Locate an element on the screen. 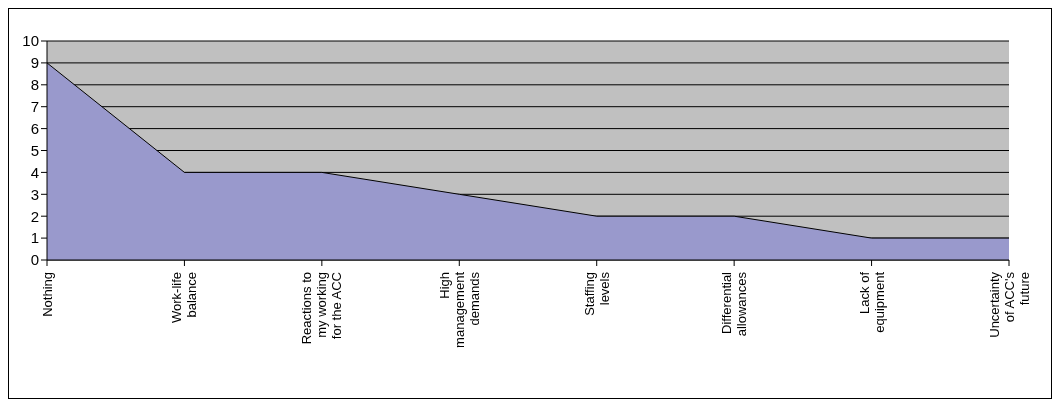 This screenshot has width=1060, height=407. y-tick-label: 8 is located at coordinates (34, 85).